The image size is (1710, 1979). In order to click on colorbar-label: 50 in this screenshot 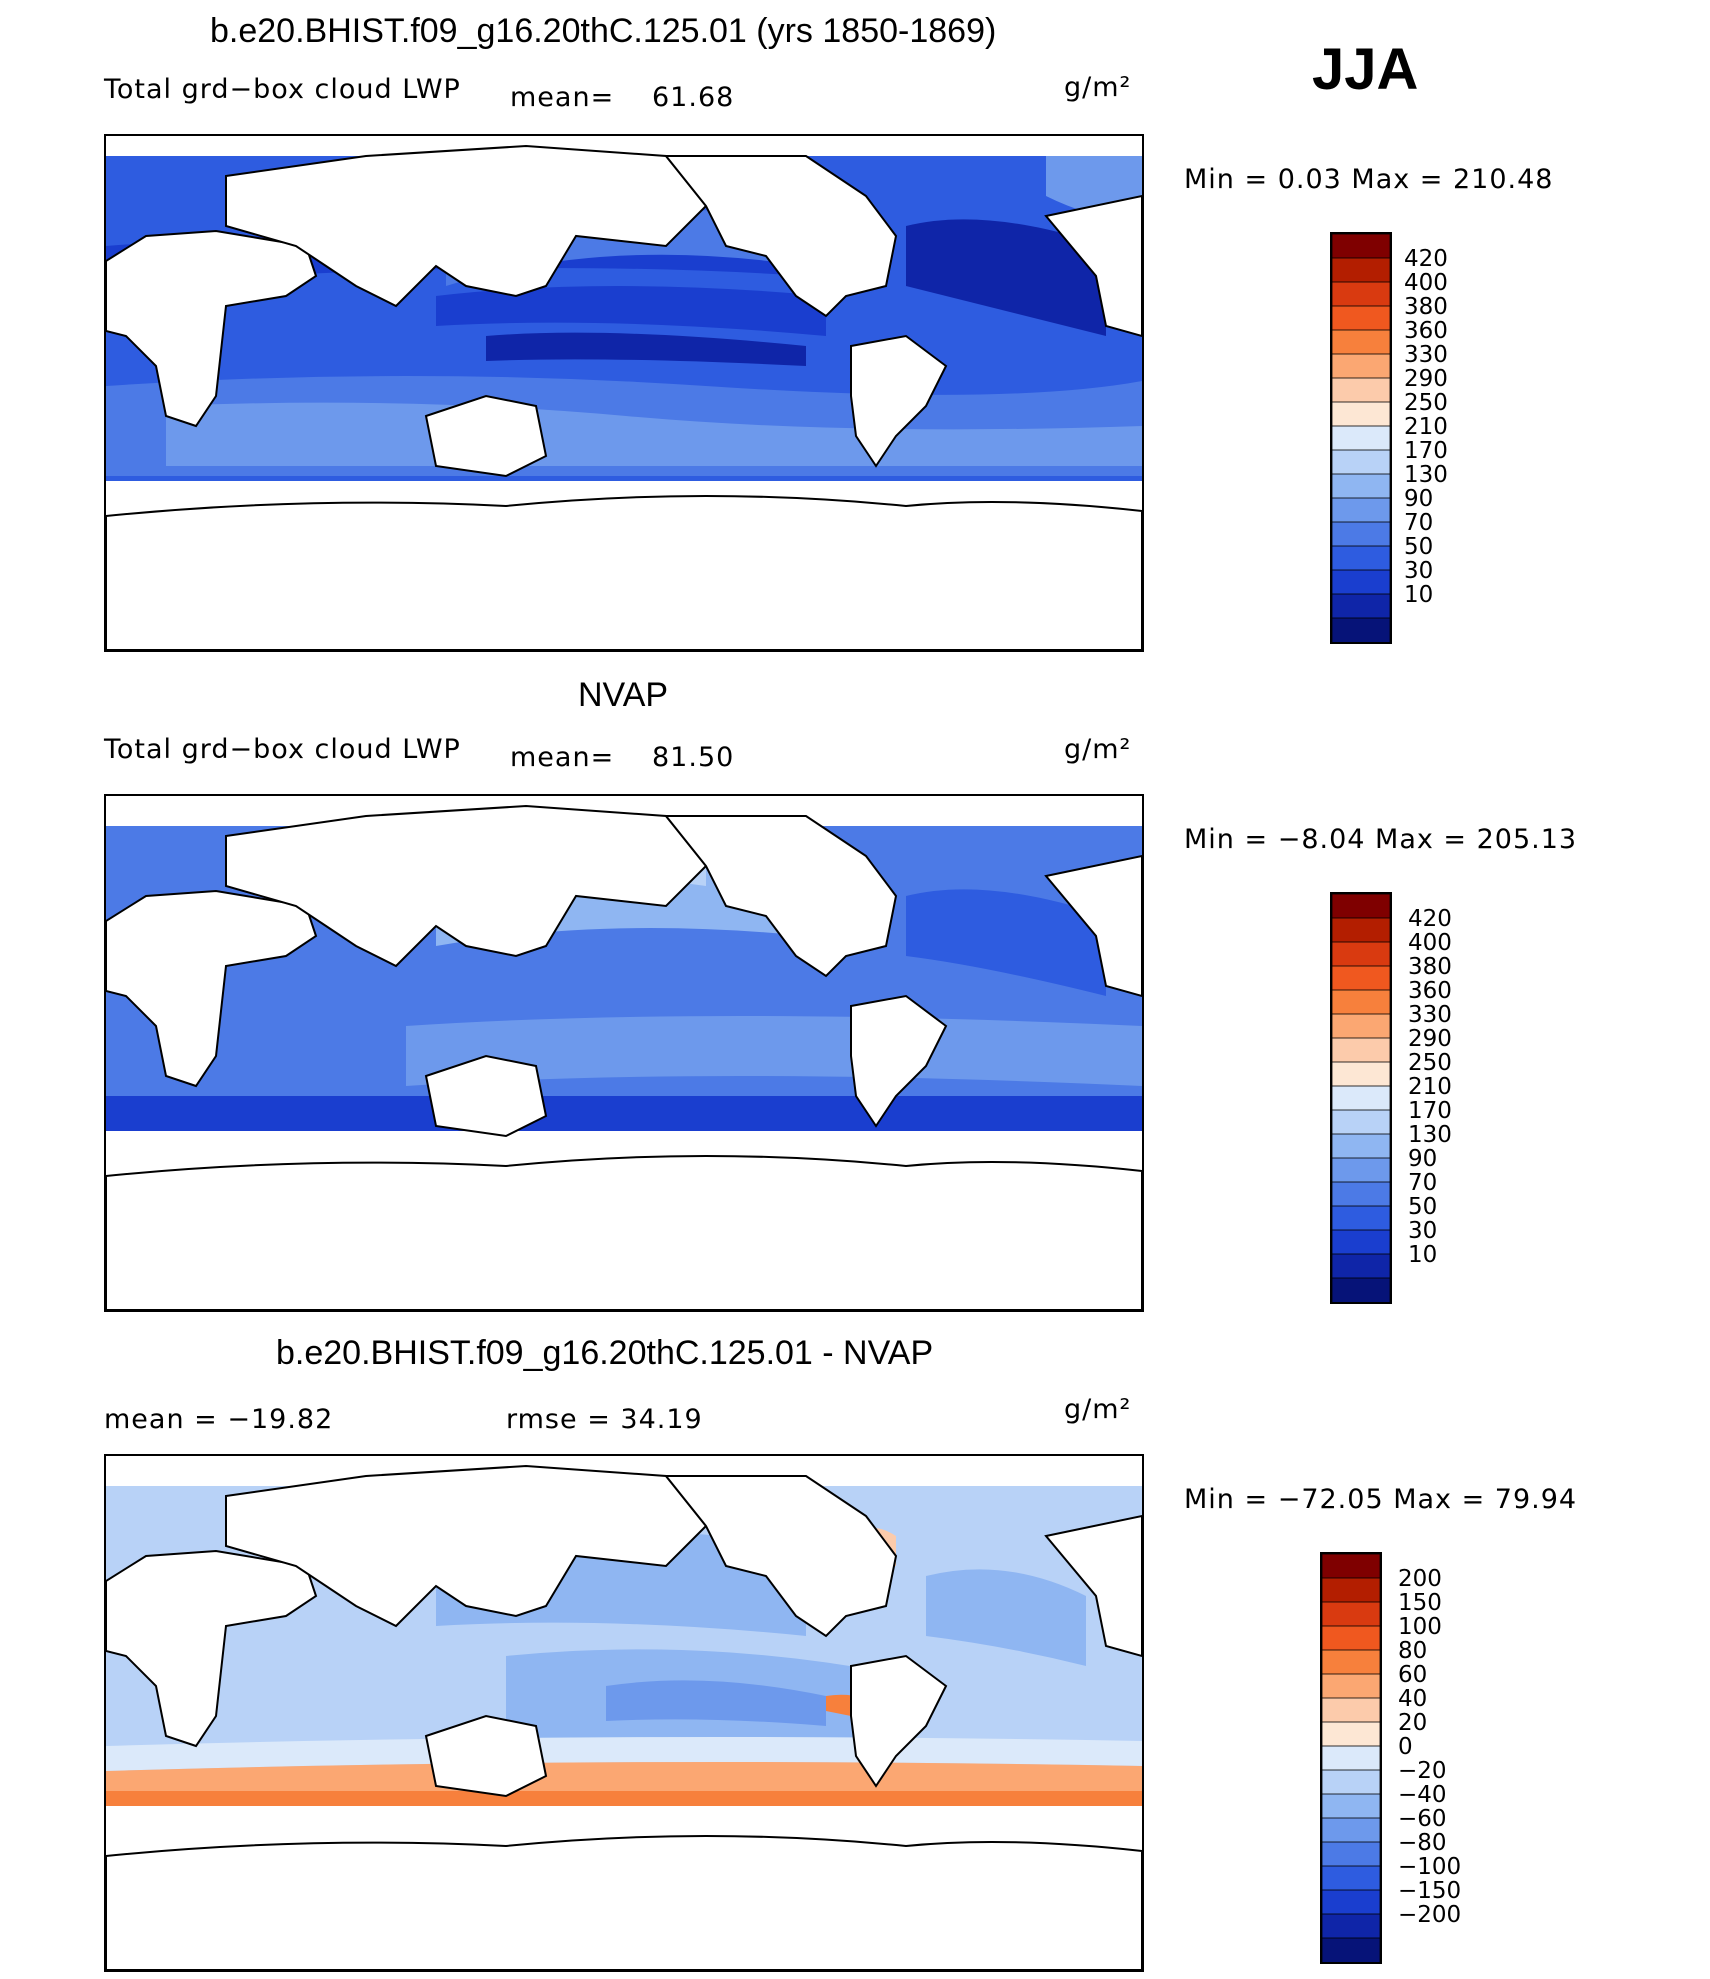, I will do `click(1423, 1207)`.